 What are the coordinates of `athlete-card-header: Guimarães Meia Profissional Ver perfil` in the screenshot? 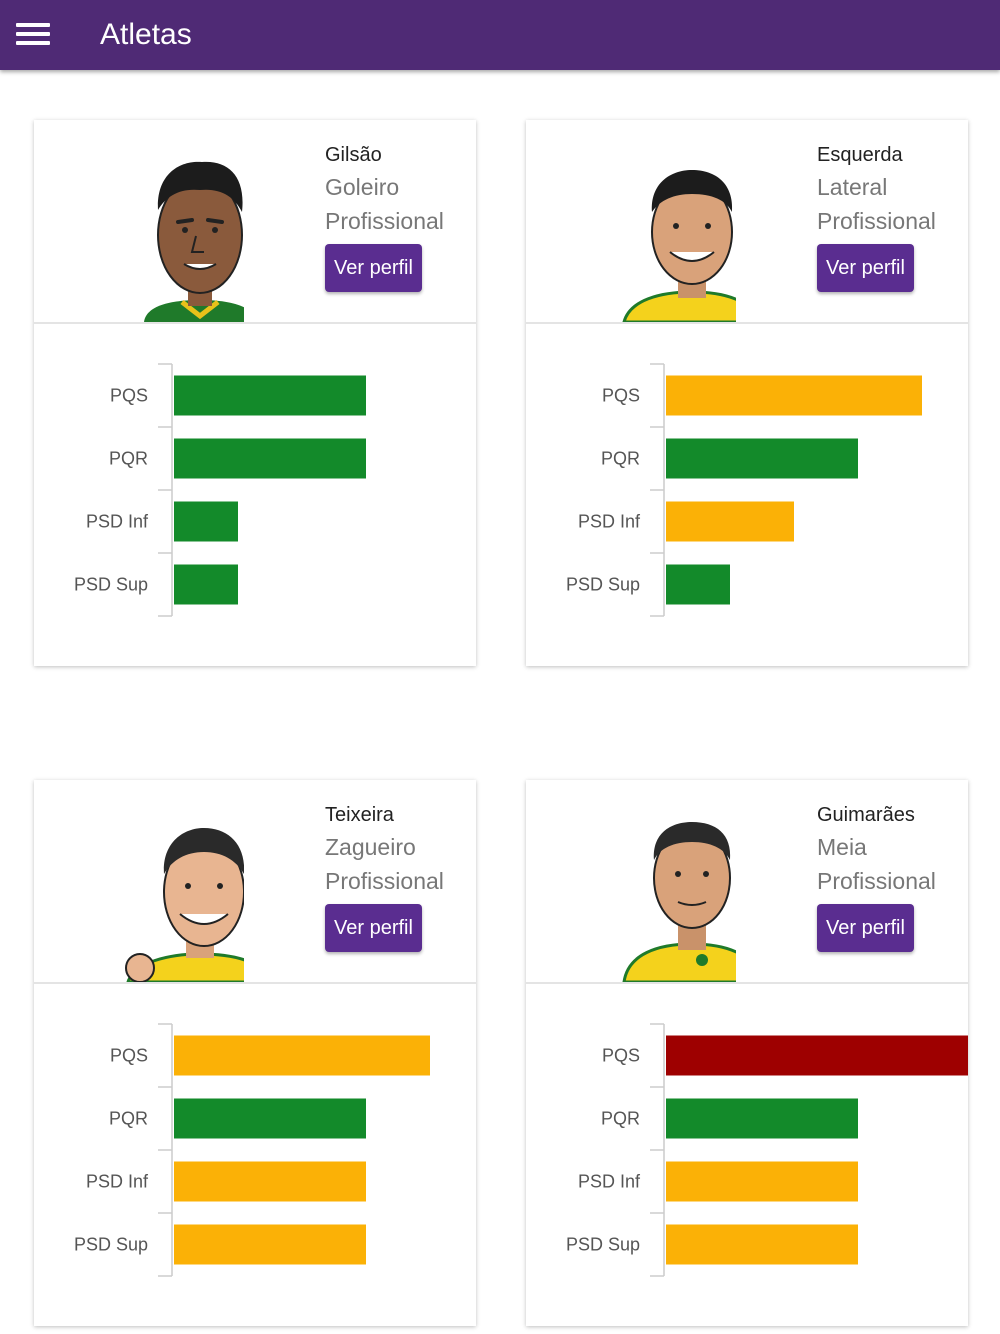 It's located at (747, 882).